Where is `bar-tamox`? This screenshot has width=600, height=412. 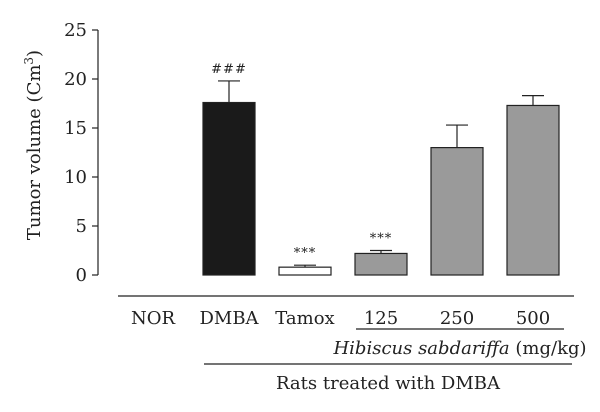
bar-tamox is located at coordinates (305, 271).